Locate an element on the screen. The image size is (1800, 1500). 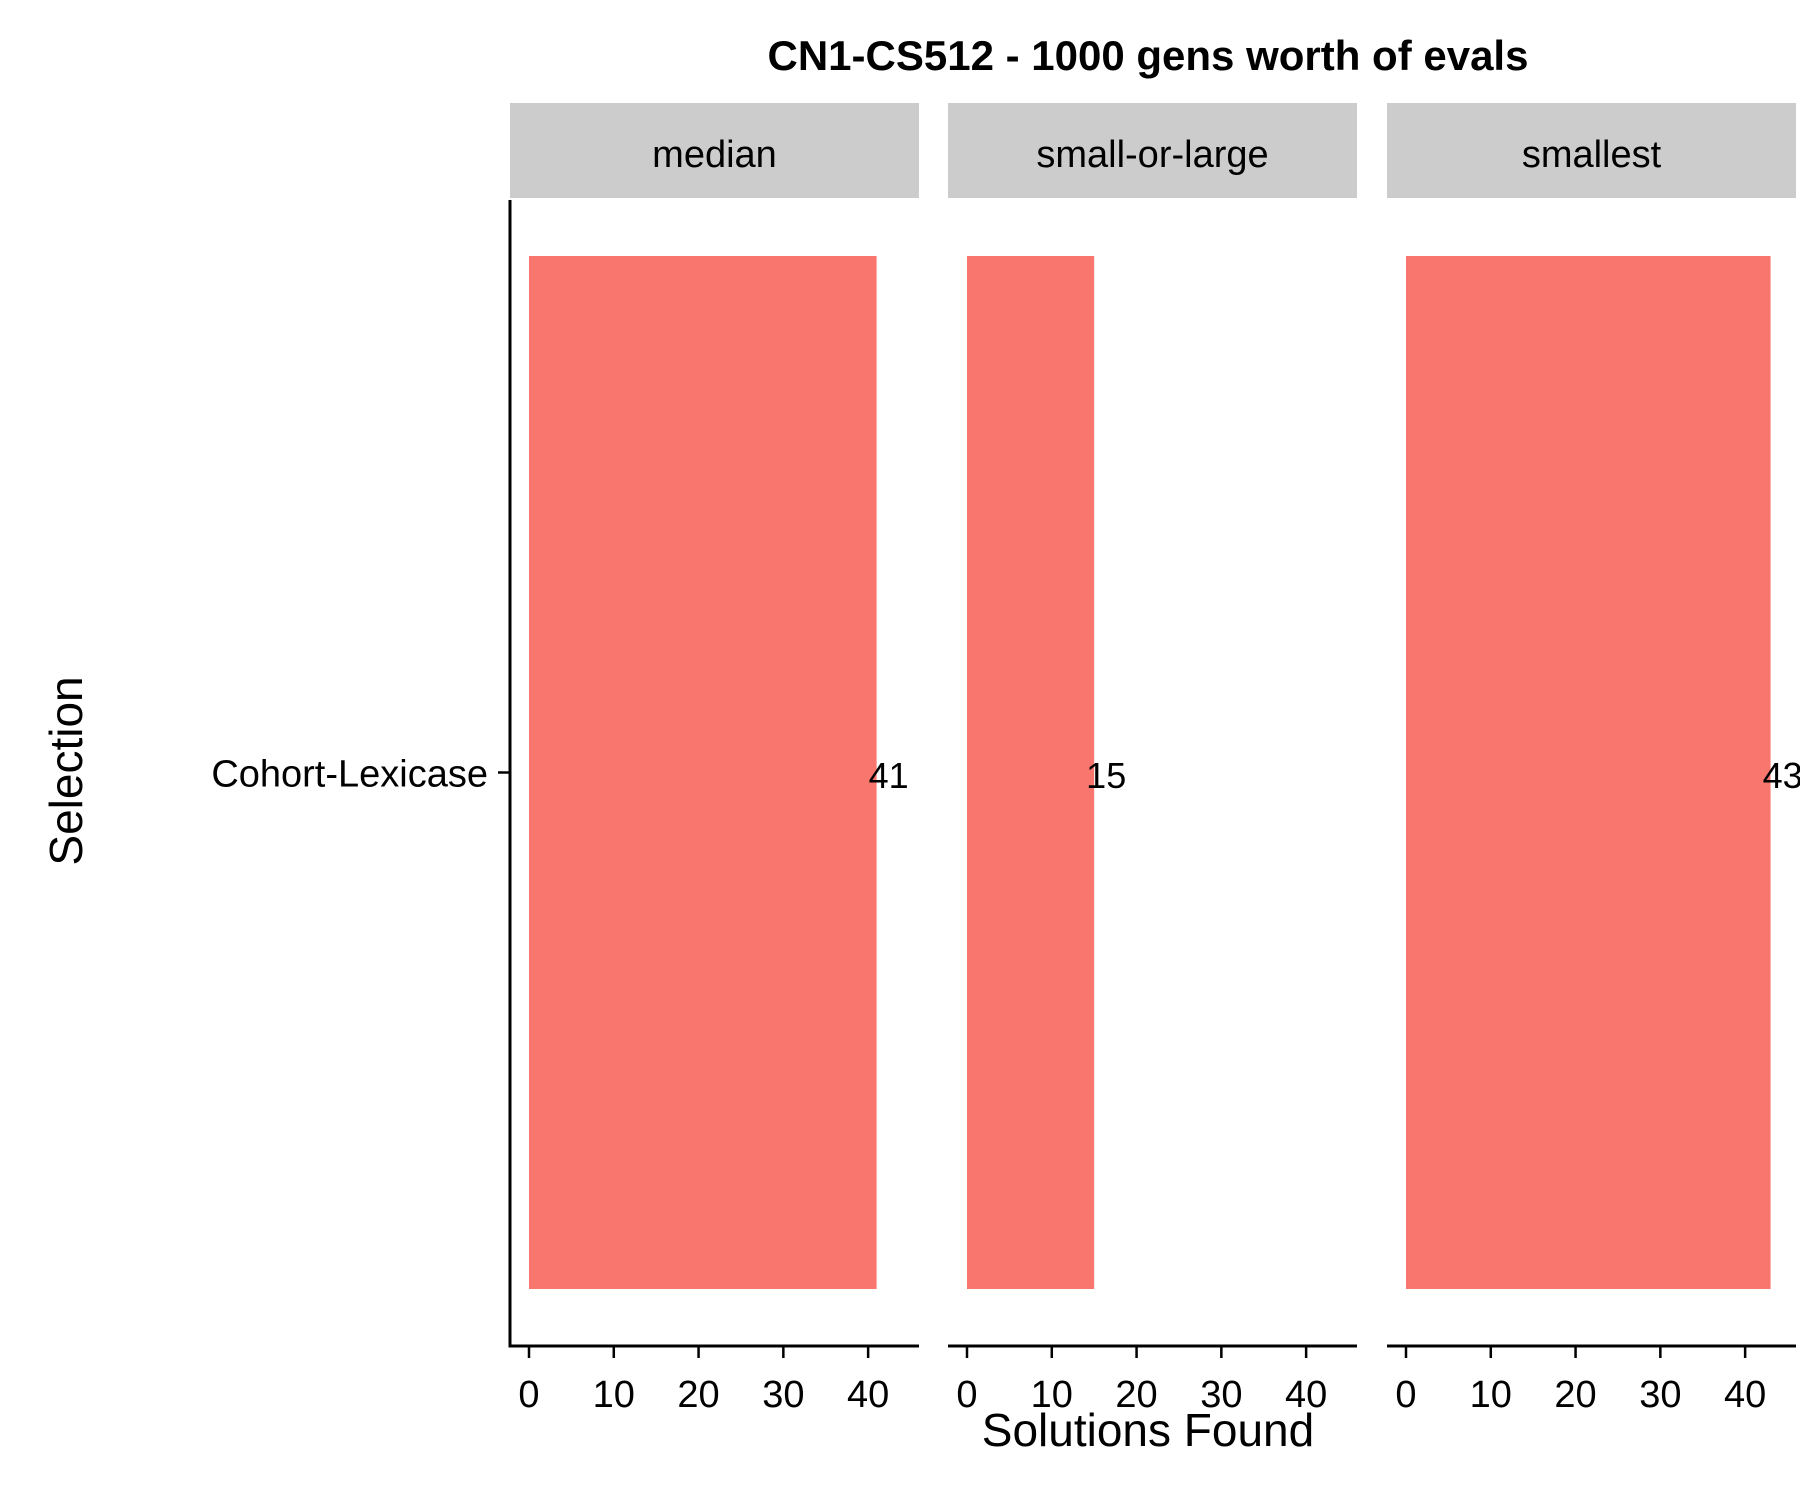
bar-value-label: 43 is located at coordinates (1781, 775).